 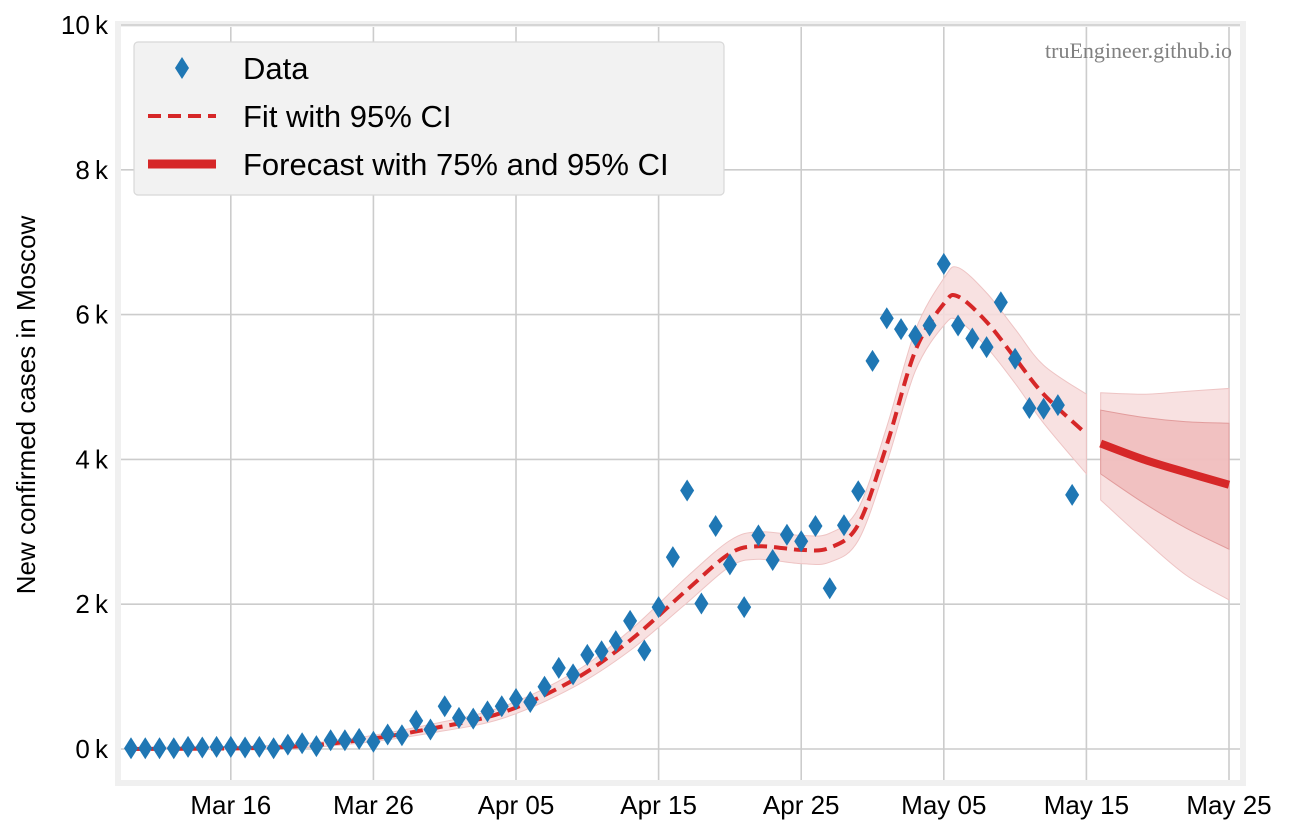 What do you see at coordinates (92, 170) in the screenshot?
I see `y-tick-label: 8 k` at bounding box center [92, 170].